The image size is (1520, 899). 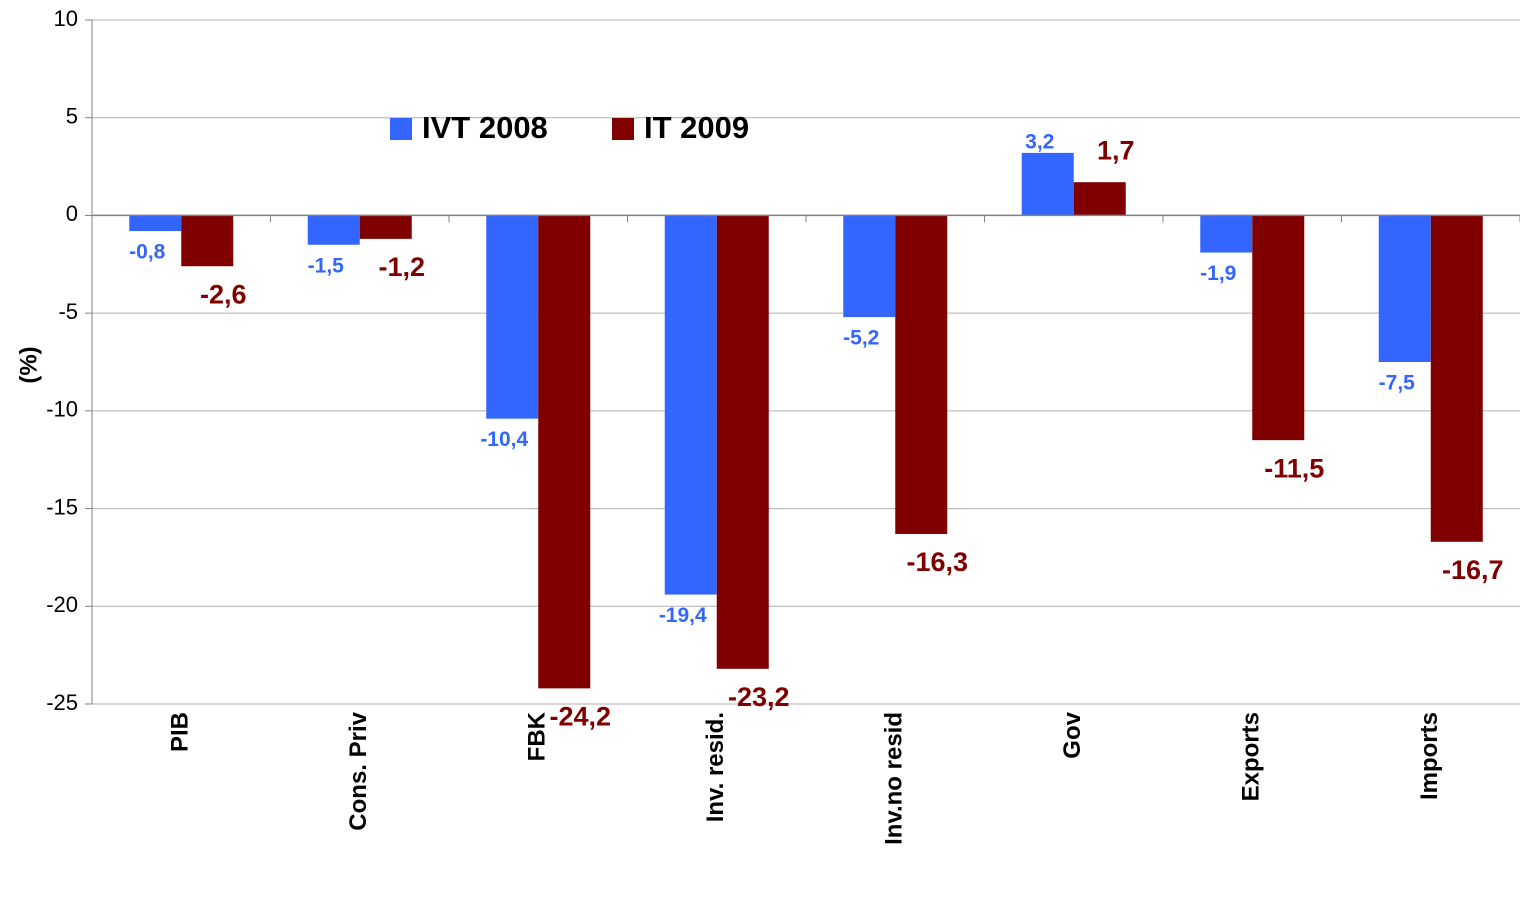 I want to click on value-label: -16,3, so click(x=937, y=562).